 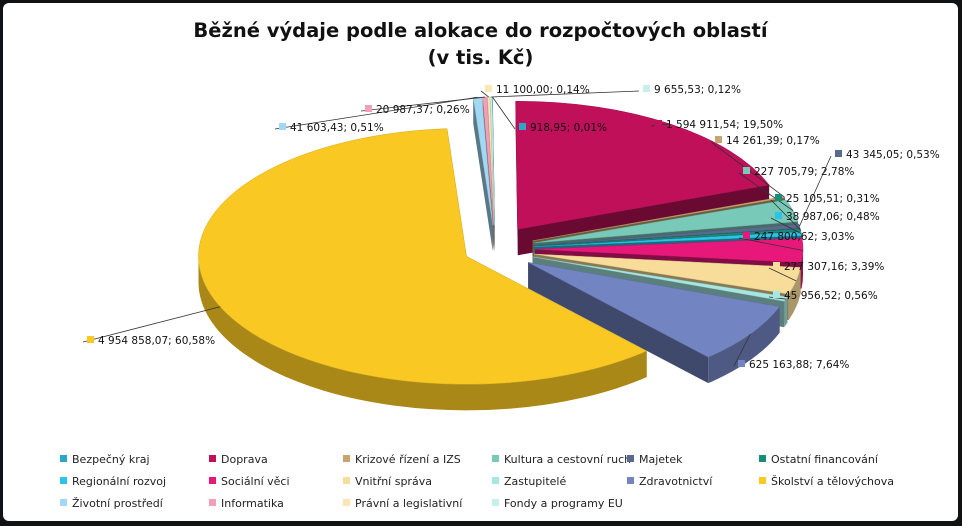 I want to click on data-label-7: 247 800,62; 3,03%, so click(x=804, y=237).